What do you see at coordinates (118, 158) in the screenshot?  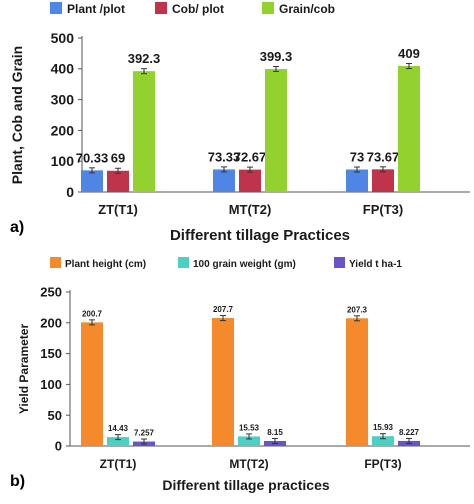 I see `data-label: 69` at bounding box center [118, 158].